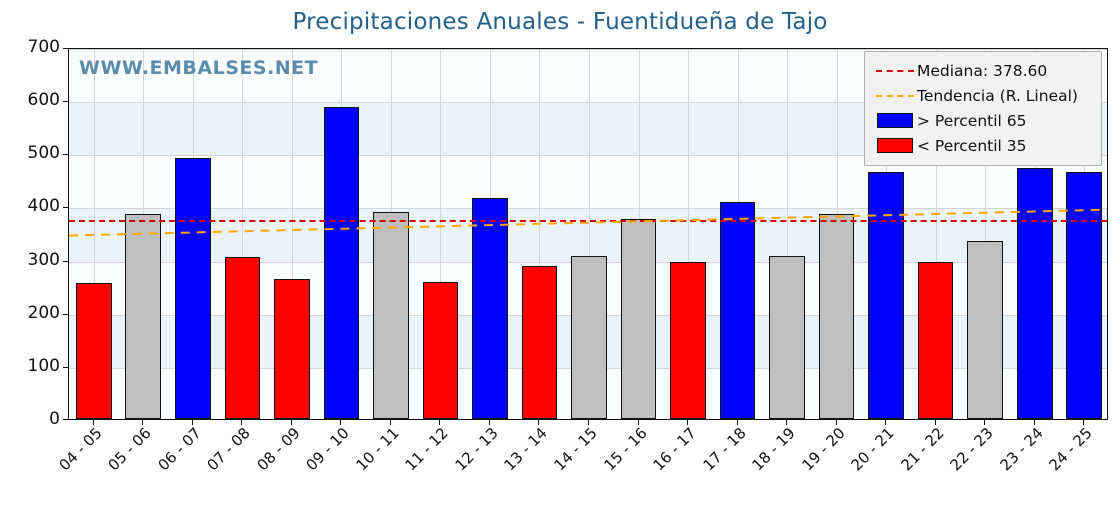 Image resolution: width=1120 pixels, height=522 pixels. Describe the element at coordinates (971, 449) in the screenshot. I see `x-axis-label: 22 - 23` at that location.